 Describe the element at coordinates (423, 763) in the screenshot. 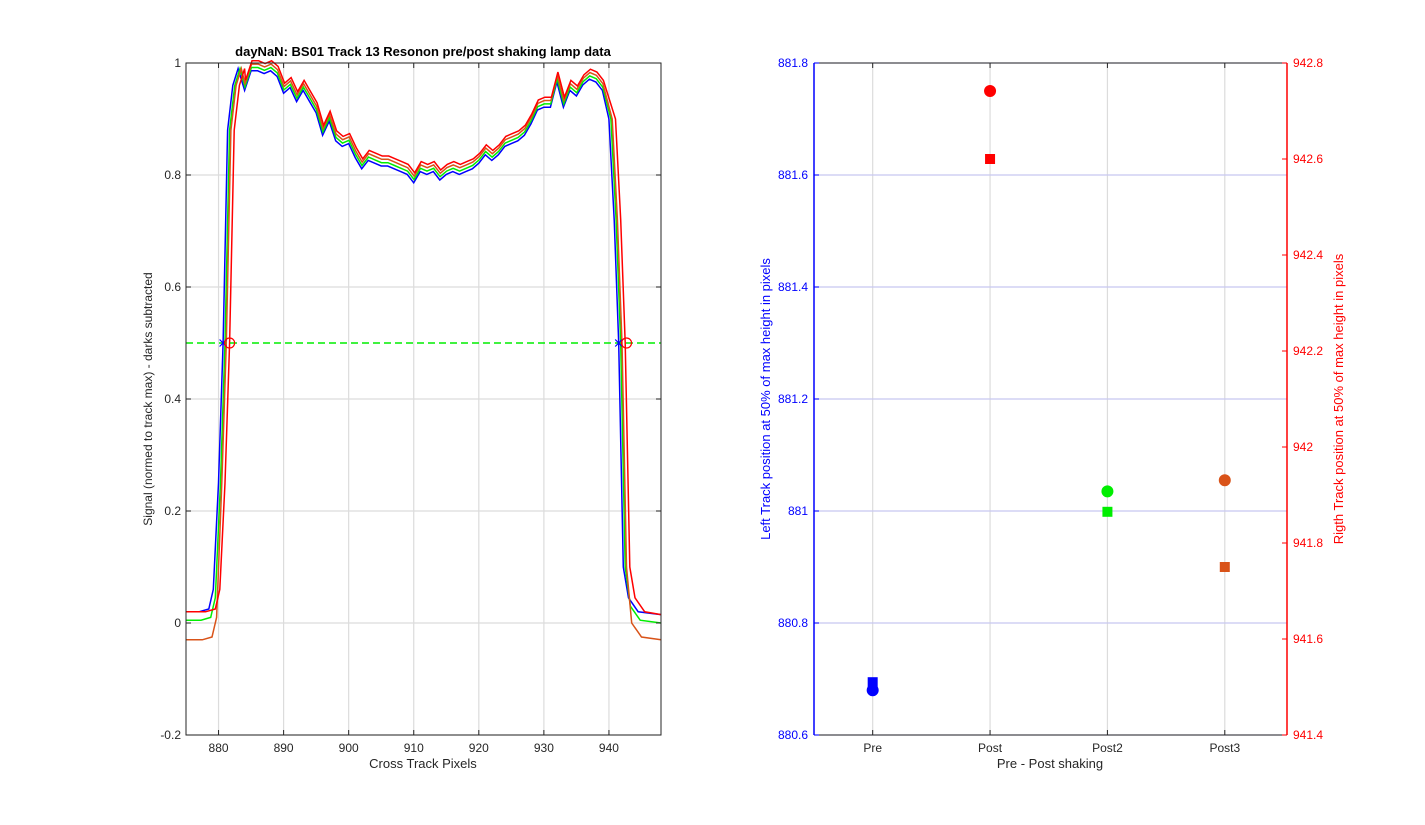

I see `left-x-axis-label: Cross Track Pixels` at that location.